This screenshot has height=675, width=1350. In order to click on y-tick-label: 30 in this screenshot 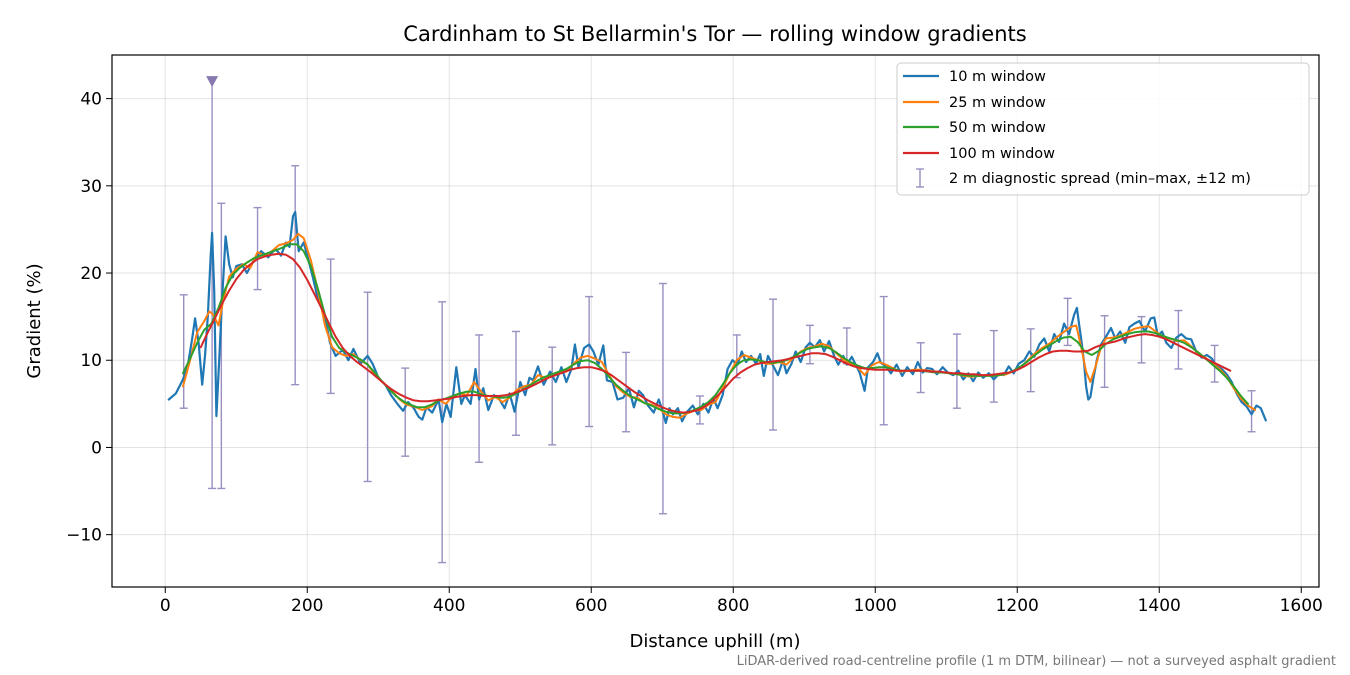, I will do `click(91, 187)`.